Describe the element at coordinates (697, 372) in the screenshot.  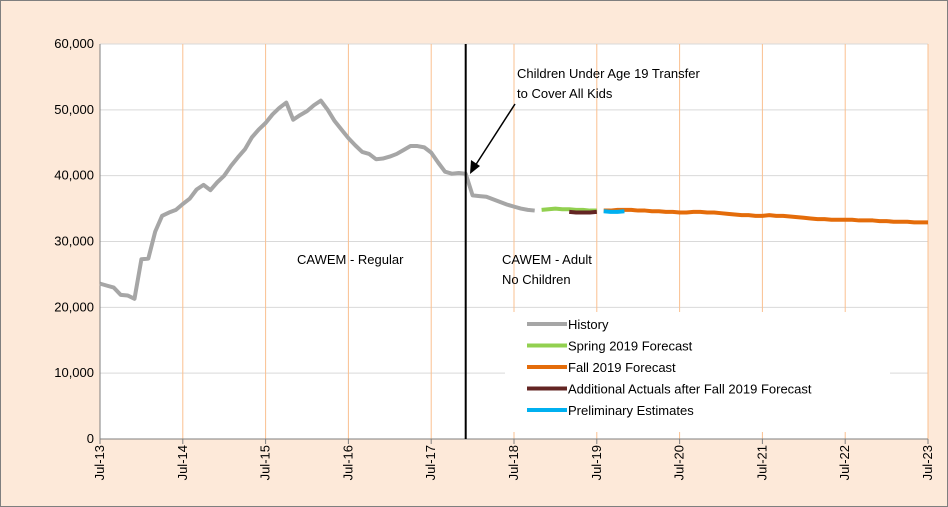
I see `legend-box` at that location.